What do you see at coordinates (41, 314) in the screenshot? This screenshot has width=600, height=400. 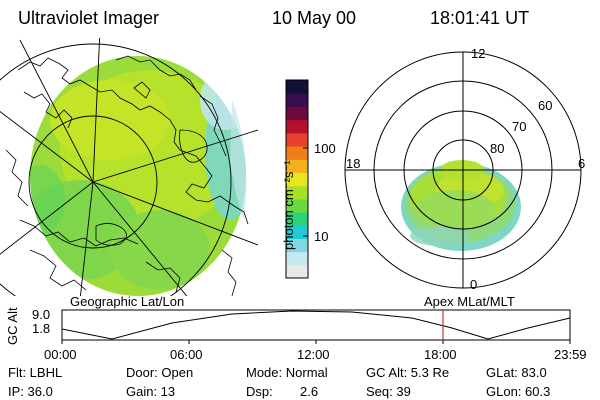 I see `altitude-tick-9: 9.0` at bounding box center [41, 314].